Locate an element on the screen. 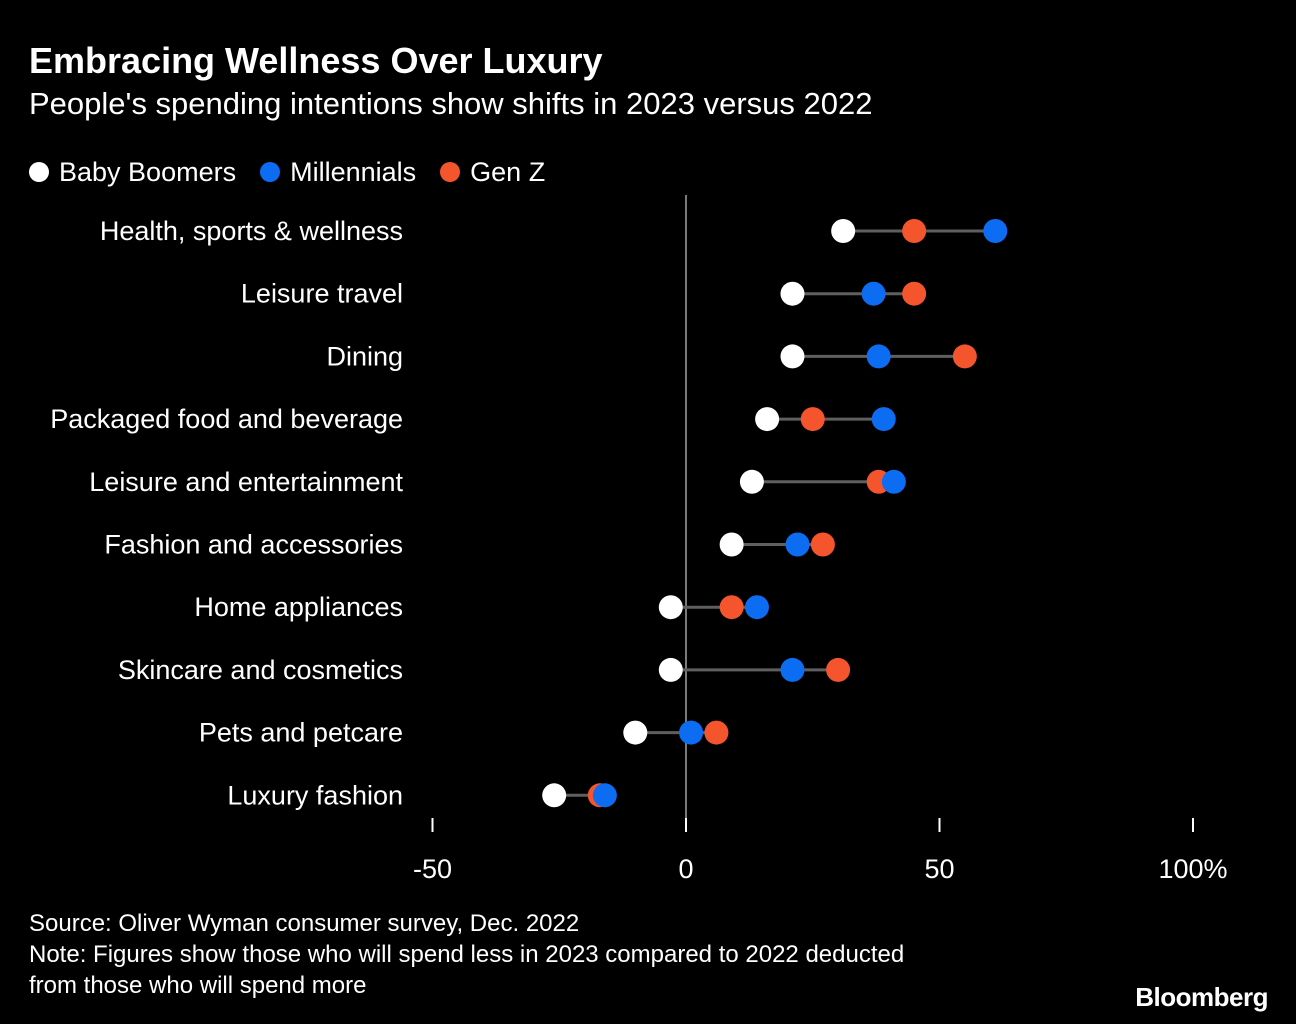 The image size is (1296, 1024). category-label: Health, sports & wellness is located at coordinates (251, 231).